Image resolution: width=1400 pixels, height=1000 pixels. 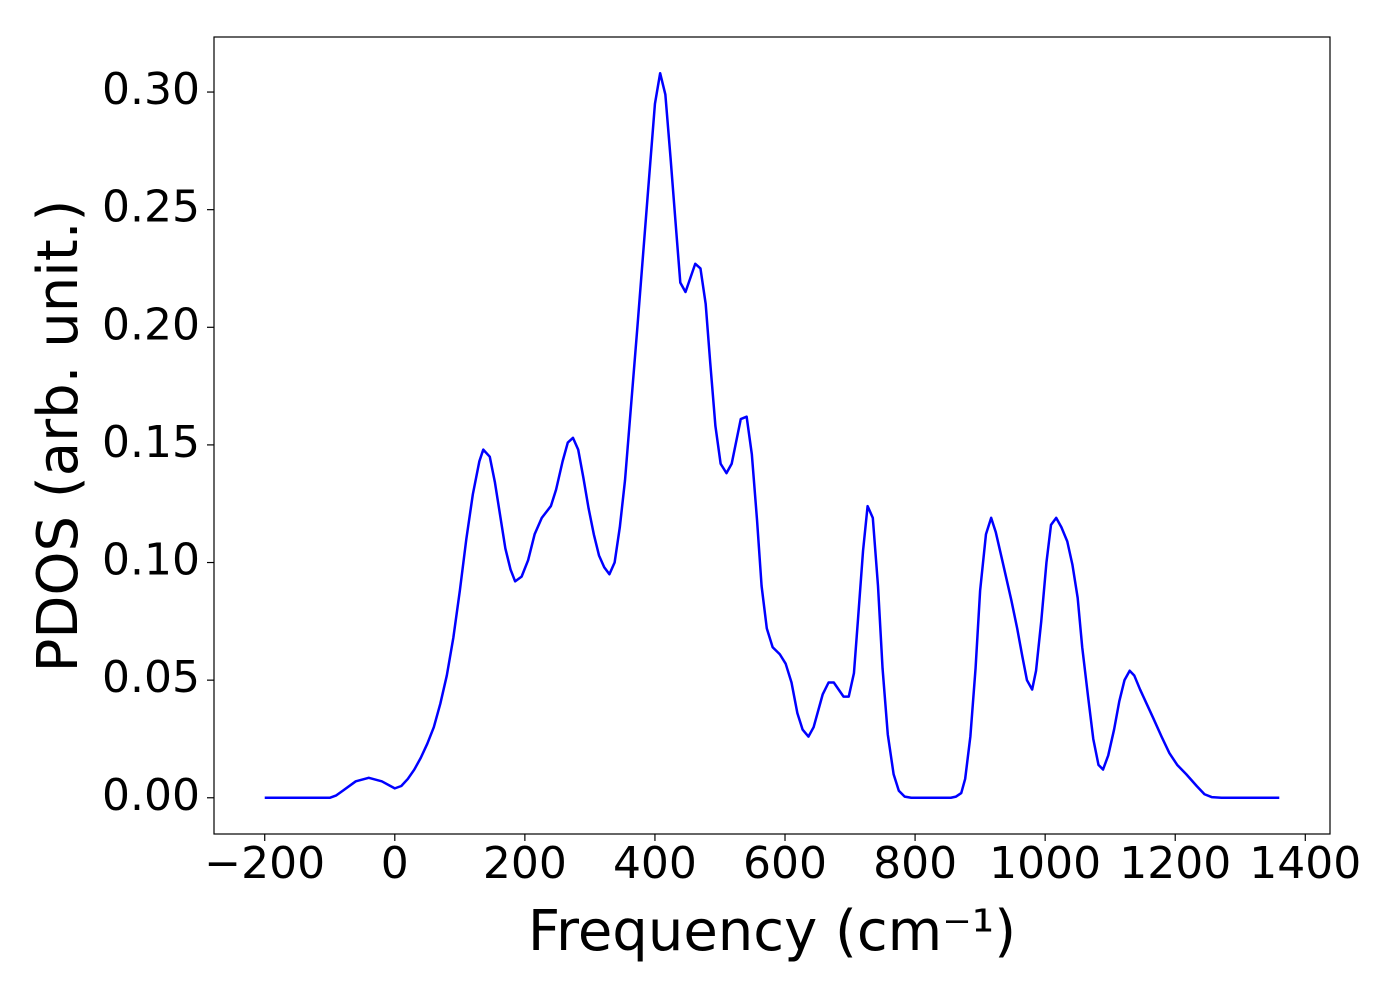 What do you see at coordinates (395, 863) in the screenshot?
I see `x-tick-label: 0` at bounding box center [395, 863].